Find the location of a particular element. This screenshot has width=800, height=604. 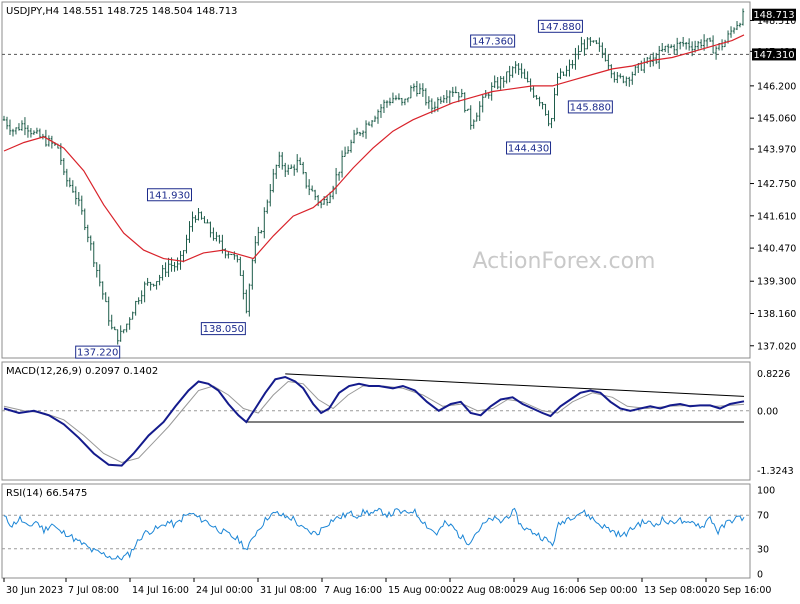

swing-label-text: 145.880 is located at coordinates (590, 107).